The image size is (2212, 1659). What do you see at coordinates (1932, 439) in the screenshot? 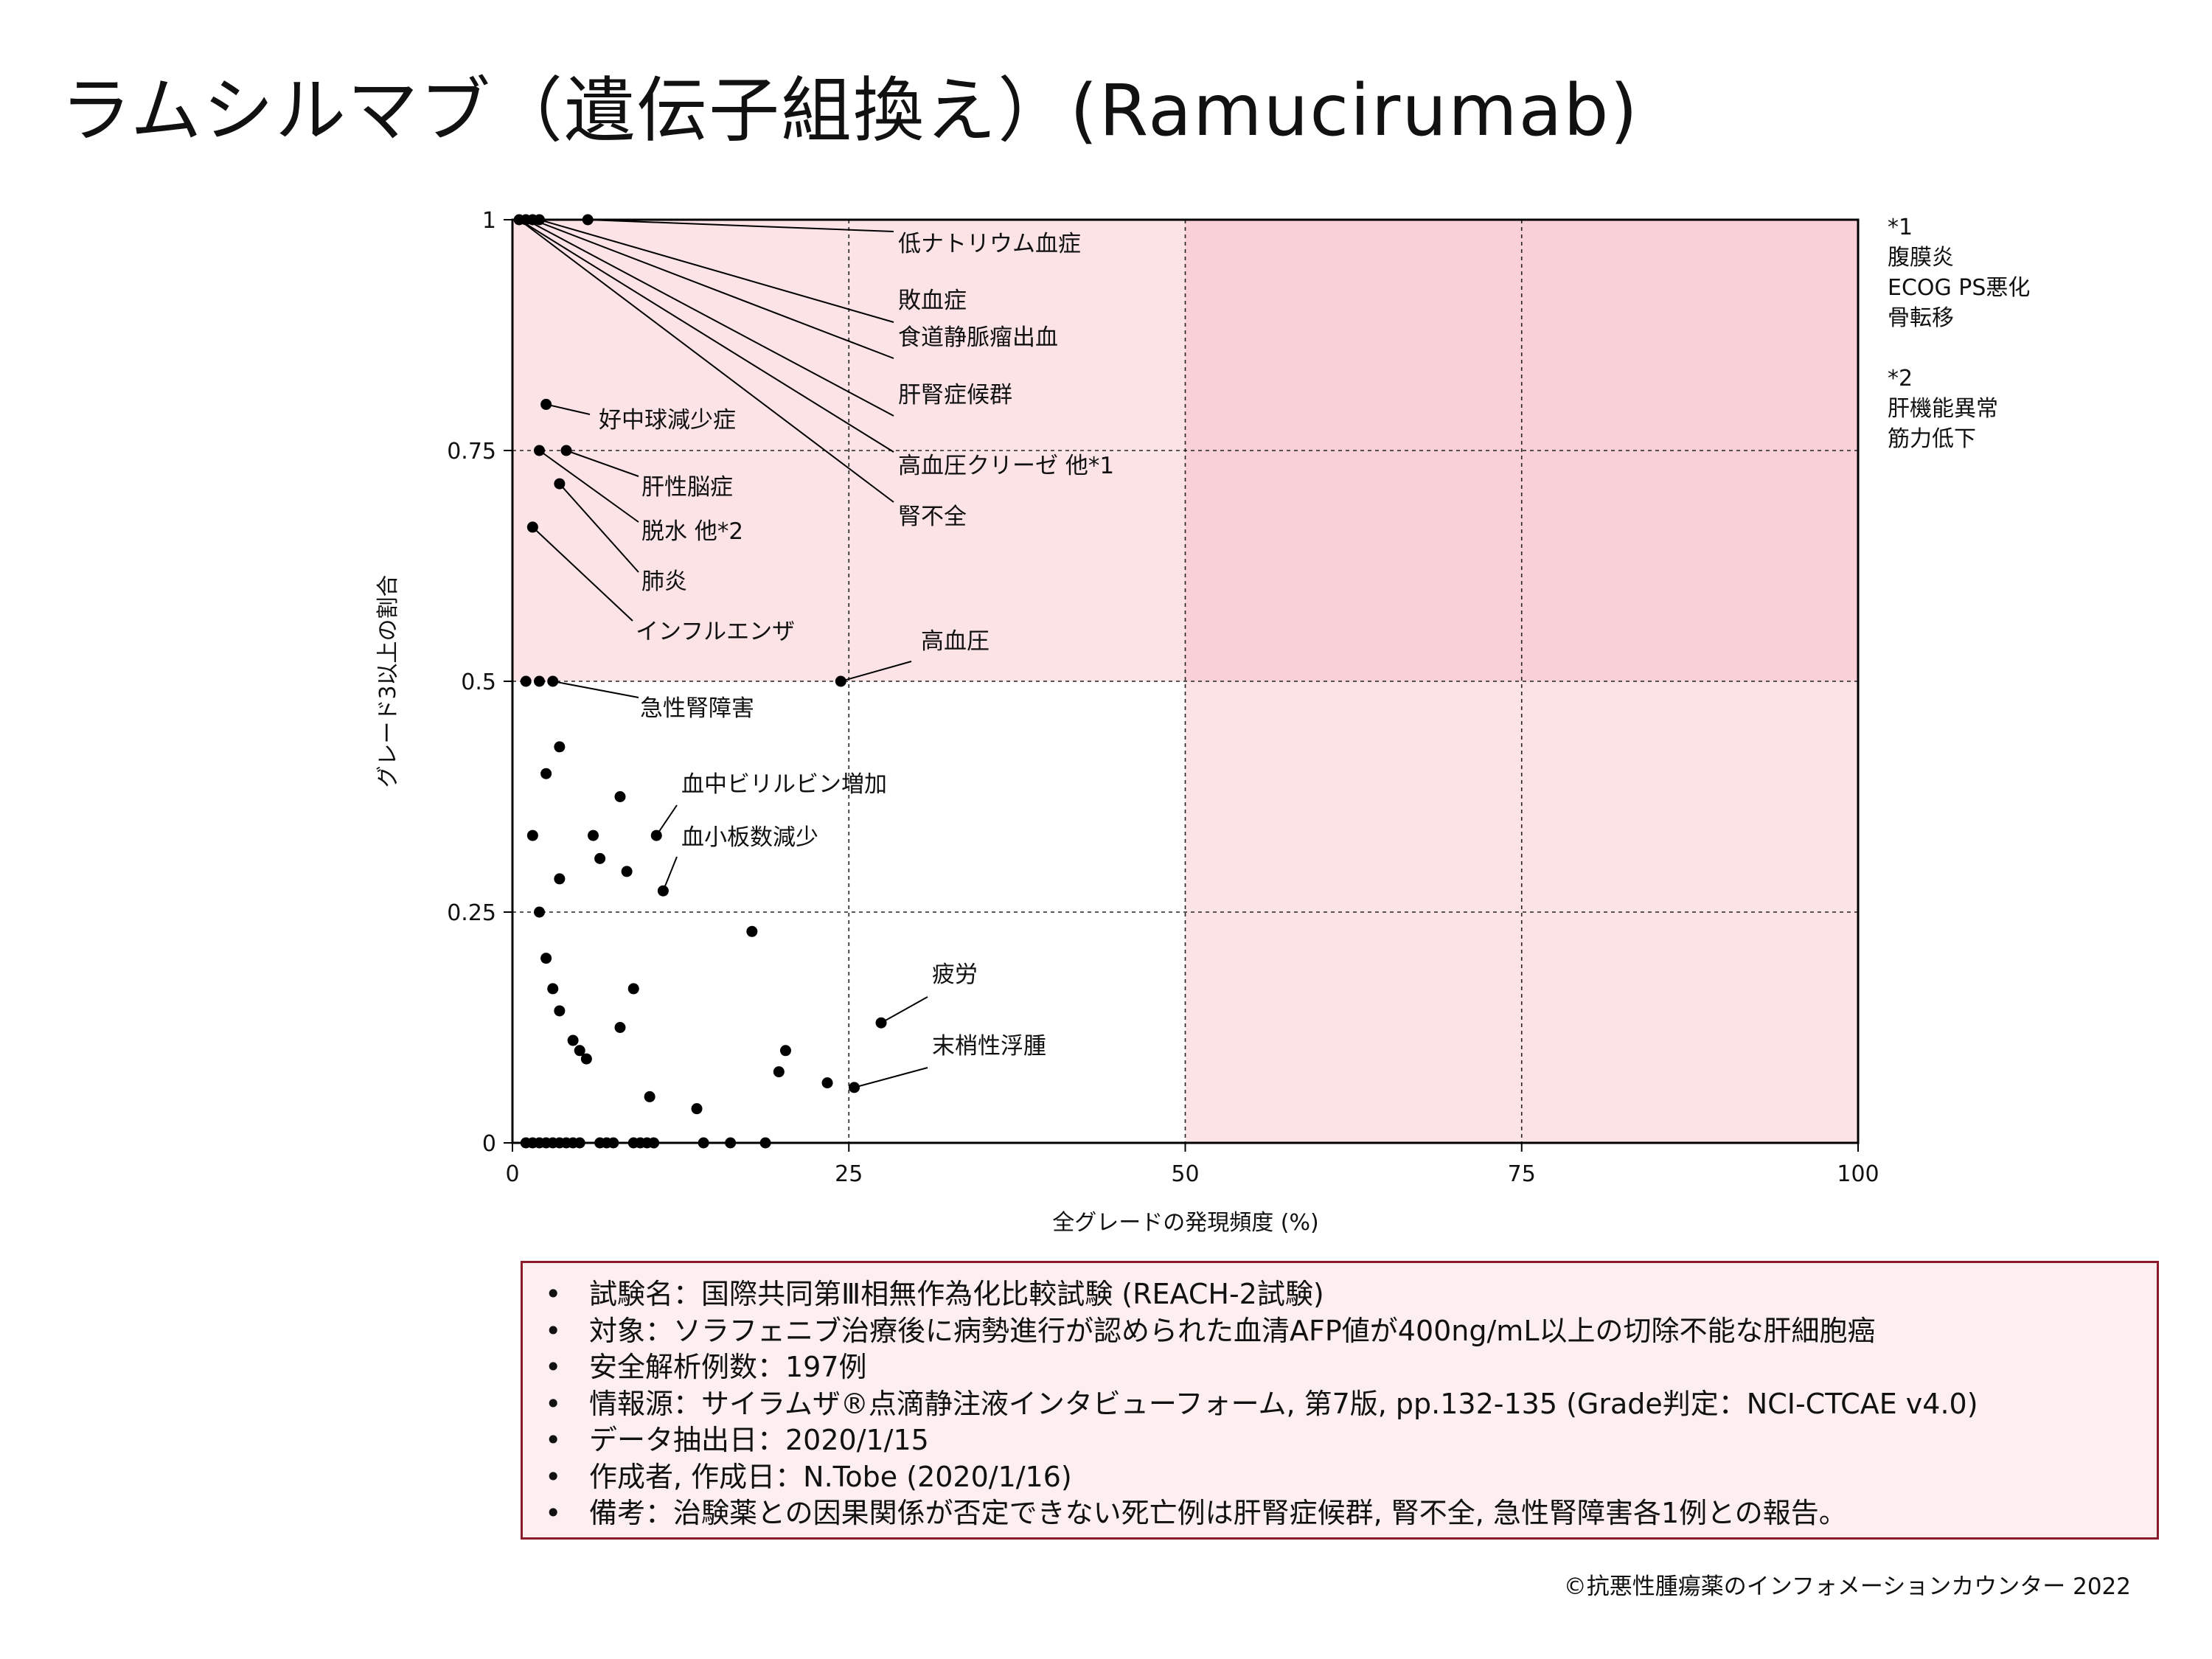
I see `footnote-line: 筋力低下` at bounding box center [1932, 439].